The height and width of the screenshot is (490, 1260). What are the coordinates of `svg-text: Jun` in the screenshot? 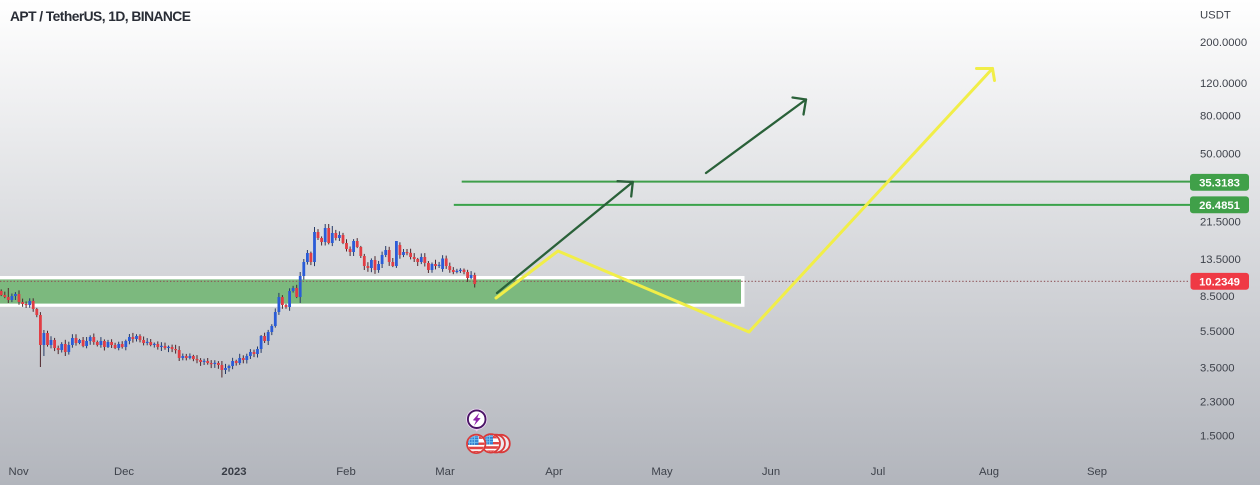 It's located at (771, 472).